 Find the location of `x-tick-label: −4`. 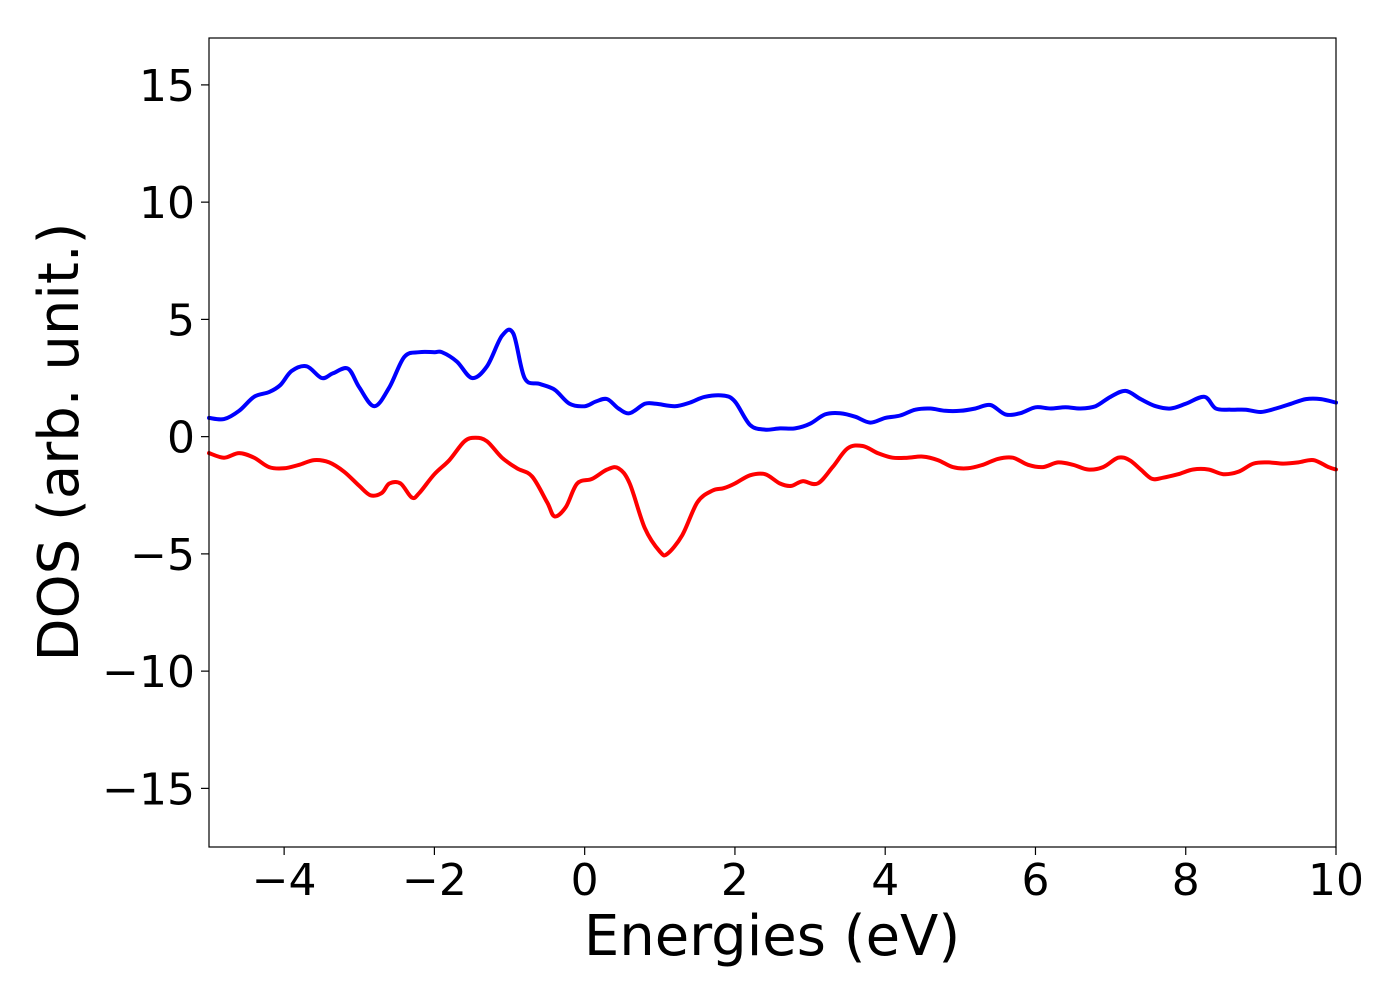

x-tick-label: −4 is located at coordinates (284, 880).